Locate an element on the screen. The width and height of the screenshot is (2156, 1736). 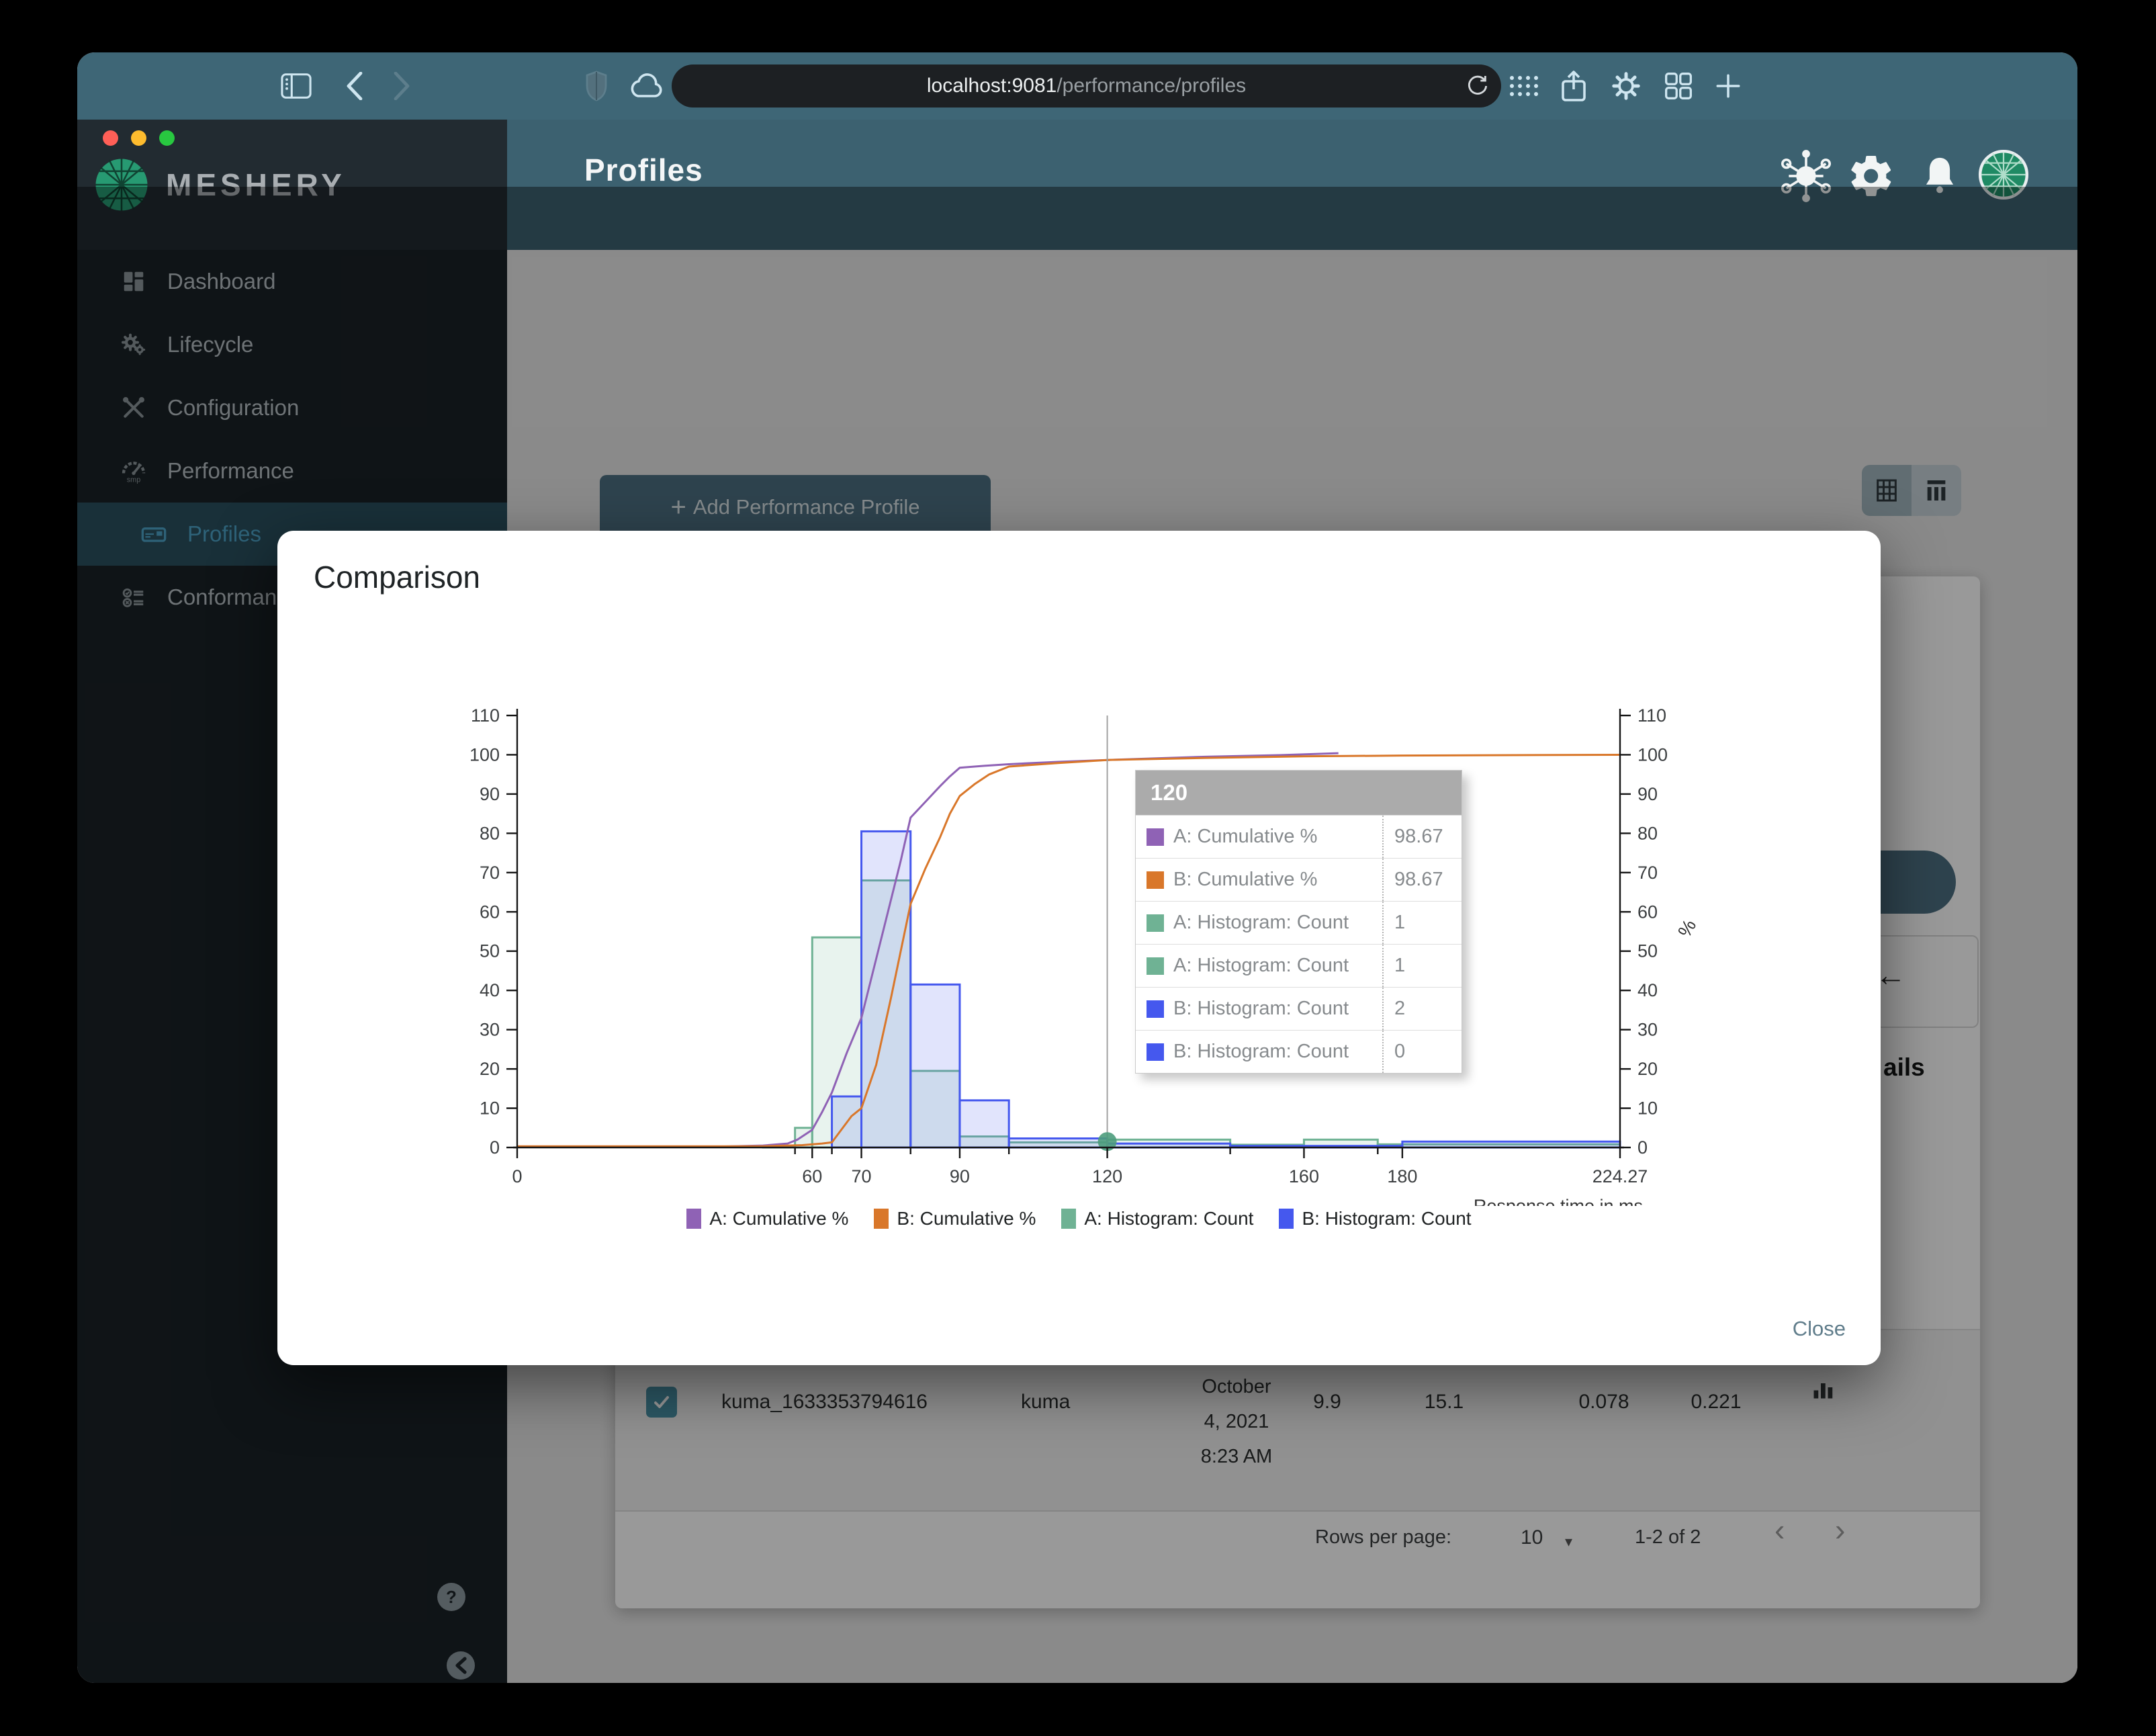
mesh-hub-icon is located at coordinates (1806, 177).